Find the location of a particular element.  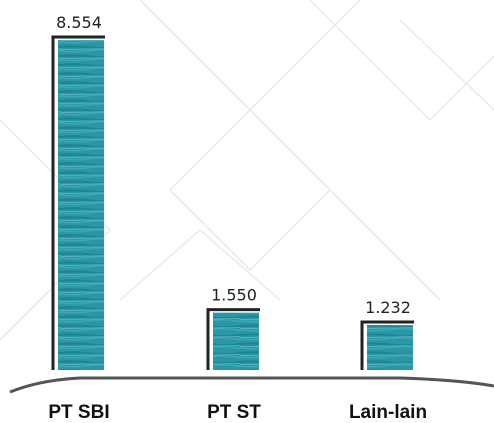

x-axis-baseline is located at coordinates (251, 385).